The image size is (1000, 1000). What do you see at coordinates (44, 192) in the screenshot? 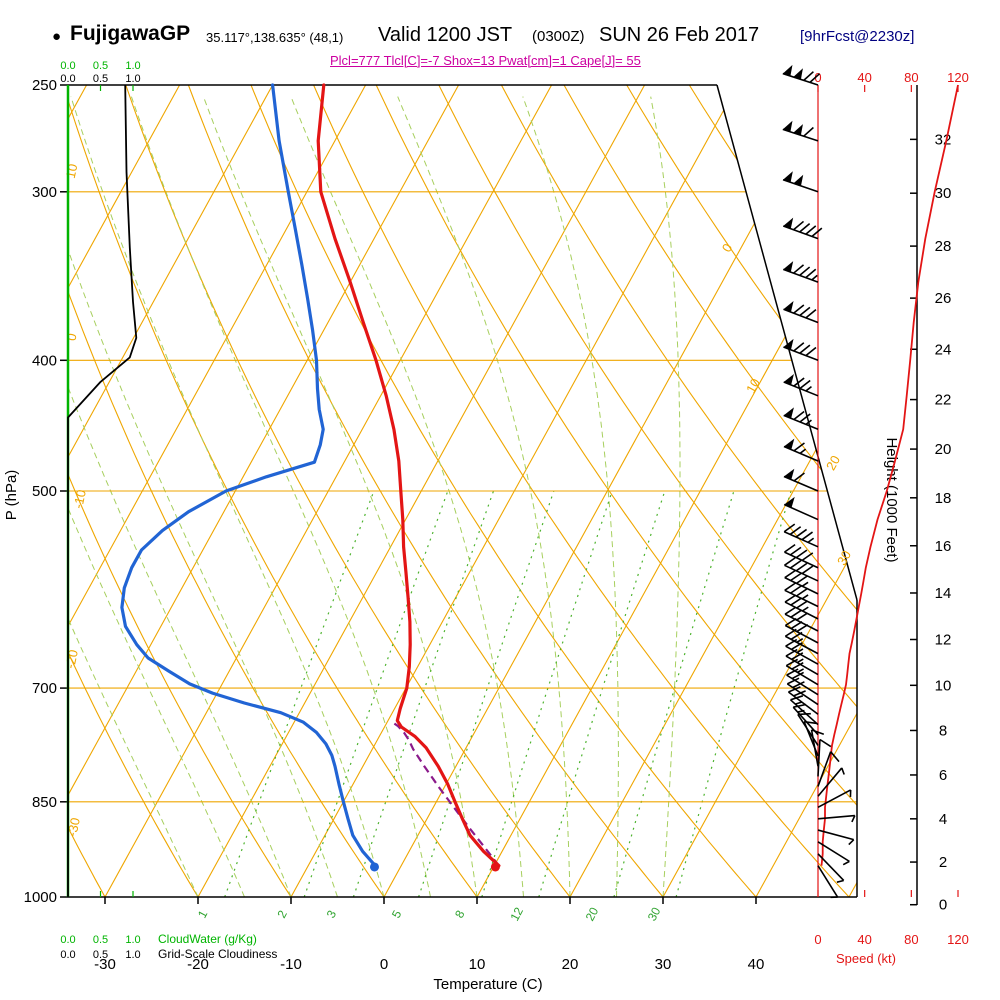
I see `svg-text: 300` at bounding box center [44, 192].